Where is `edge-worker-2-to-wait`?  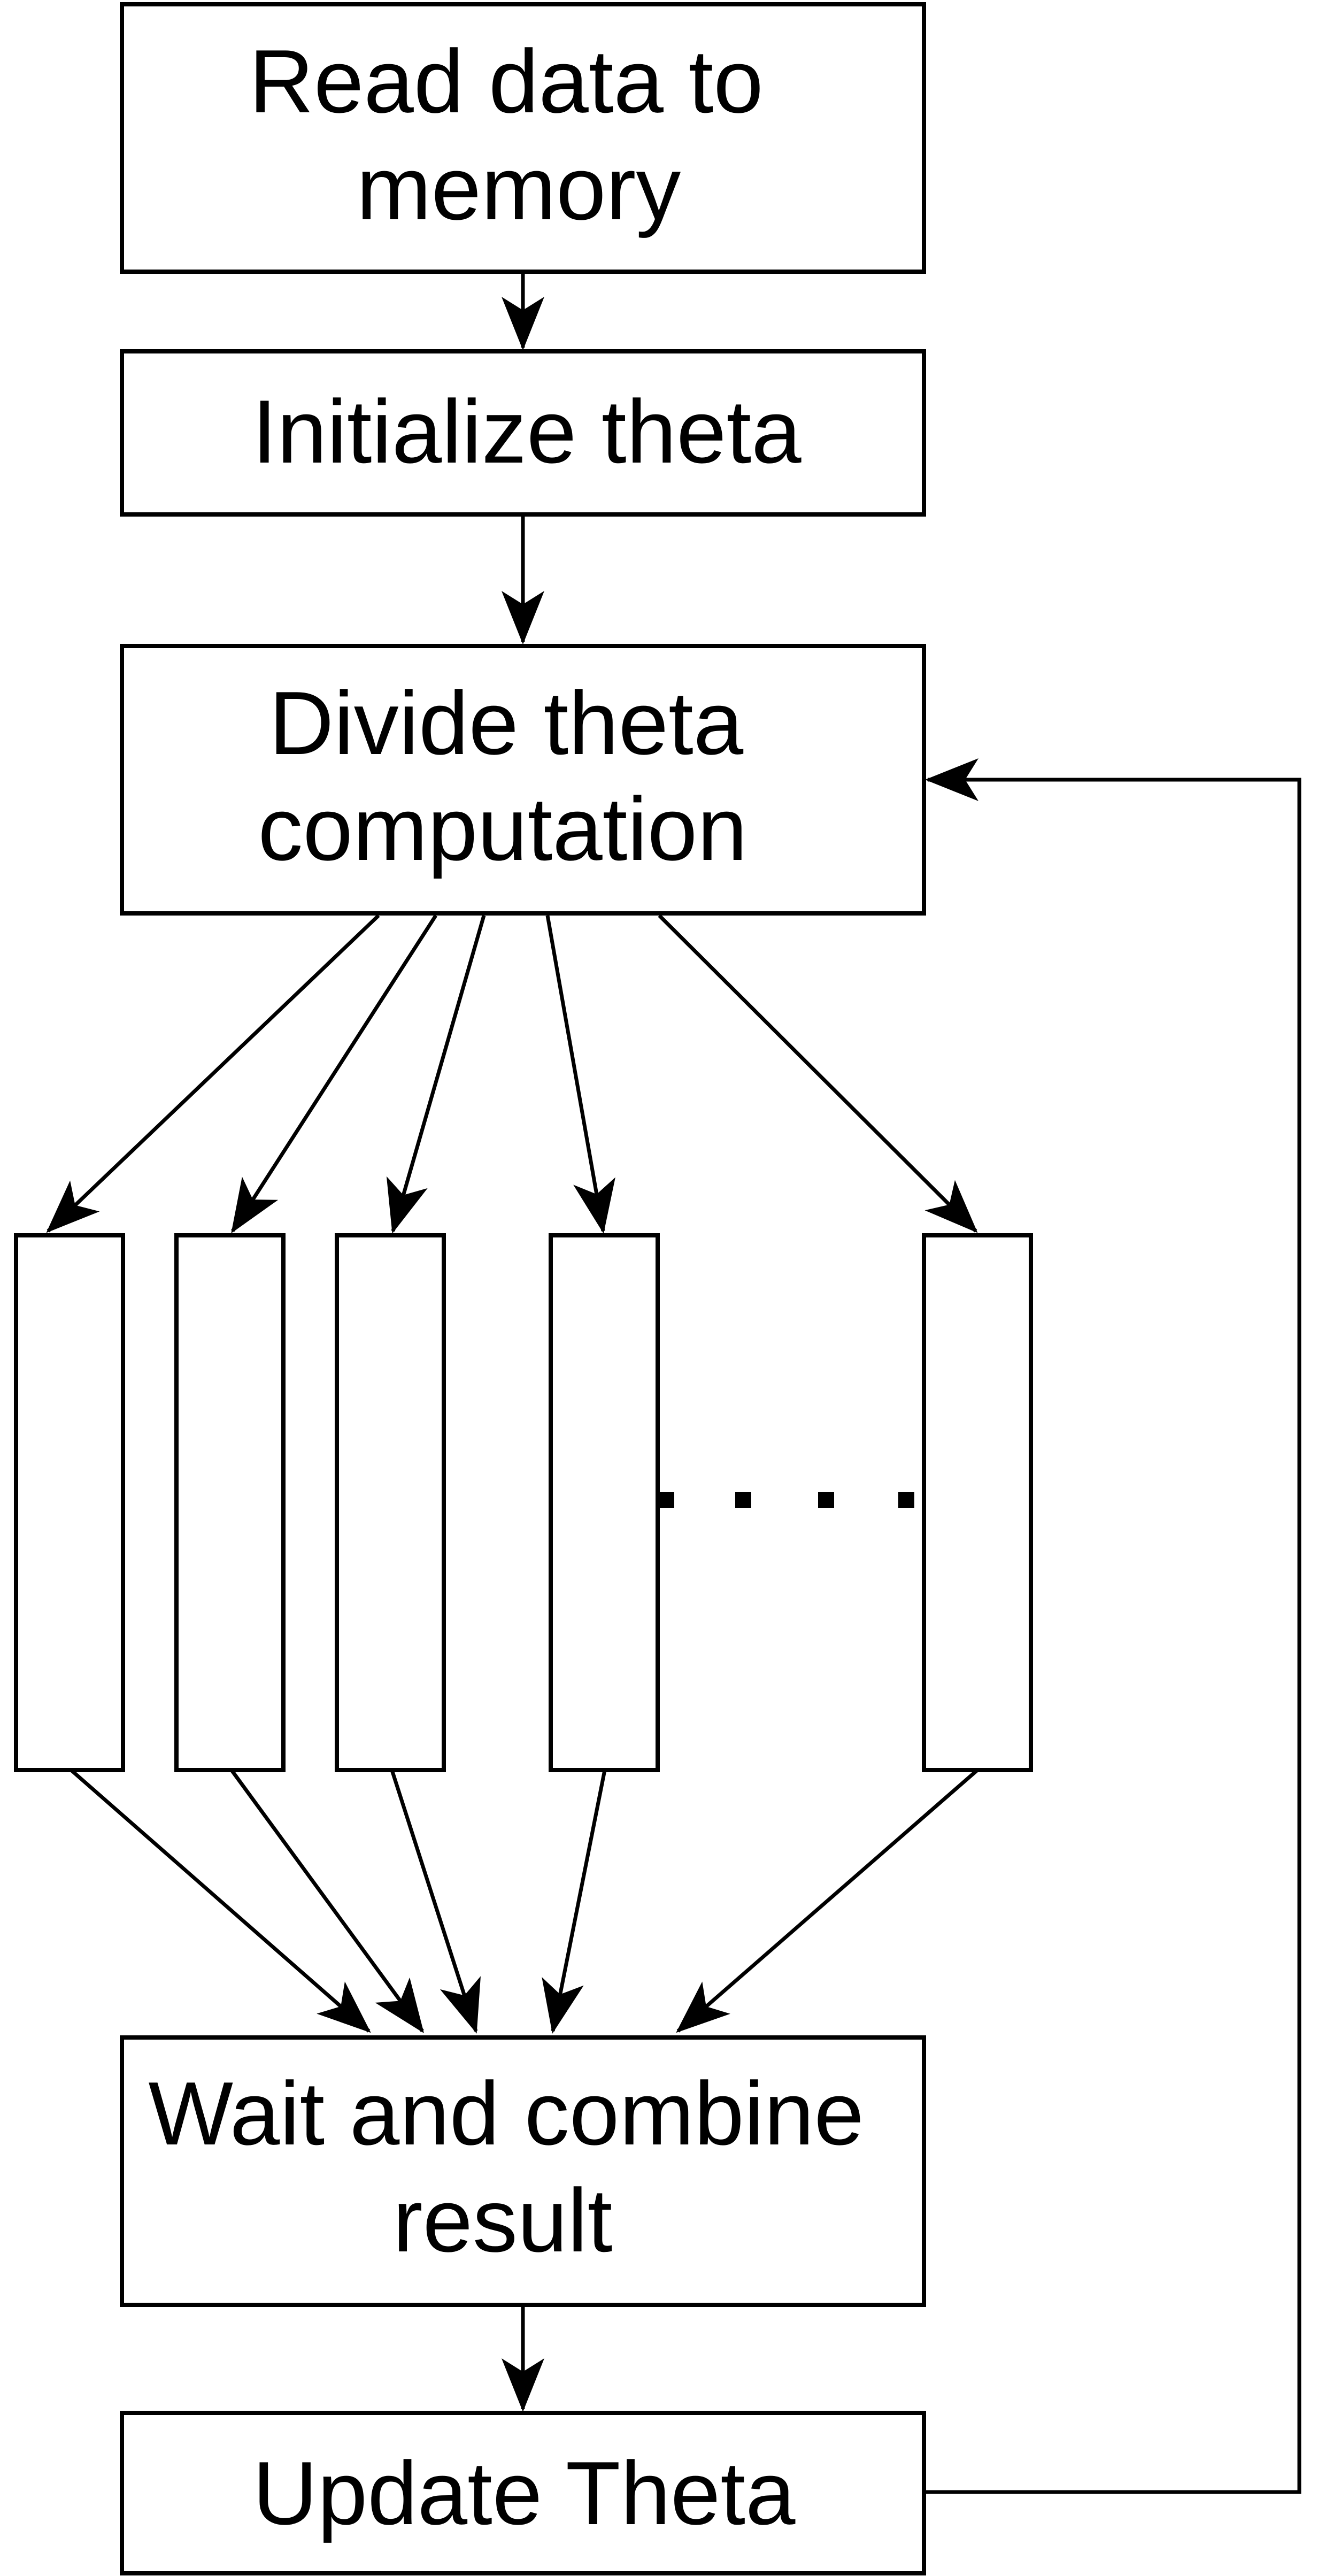 edge-worker-2-to-wait is located at coordinates (327, 1901).